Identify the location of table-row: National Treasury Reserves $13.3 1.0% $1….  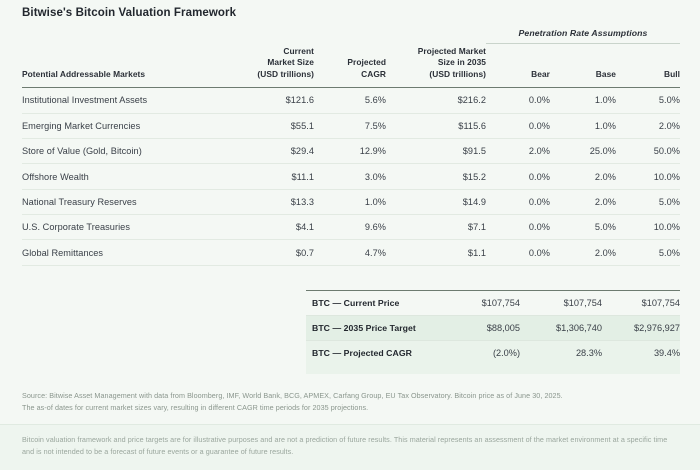
(351, 202).